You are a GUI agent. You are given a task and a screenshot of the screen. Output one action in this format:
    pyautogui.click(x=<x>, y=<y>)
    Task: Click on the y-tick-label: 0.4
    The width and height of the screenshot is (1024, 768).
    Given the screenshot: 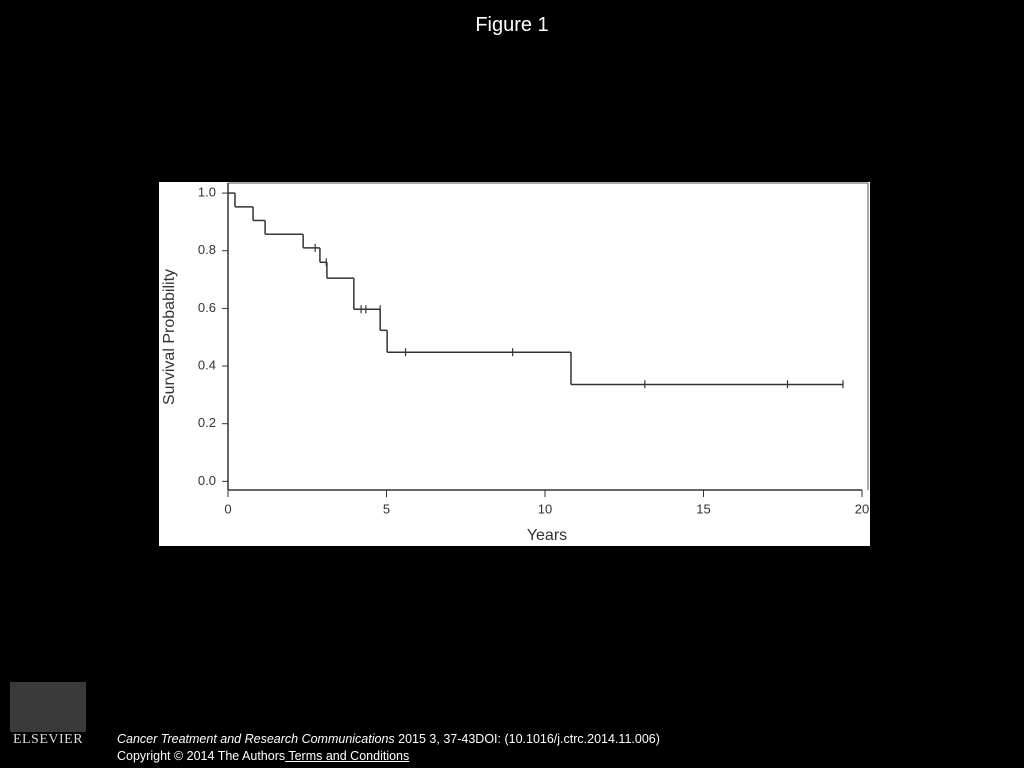 What is the action you would take?
    pyautogui.click(x=207, y=364)
    